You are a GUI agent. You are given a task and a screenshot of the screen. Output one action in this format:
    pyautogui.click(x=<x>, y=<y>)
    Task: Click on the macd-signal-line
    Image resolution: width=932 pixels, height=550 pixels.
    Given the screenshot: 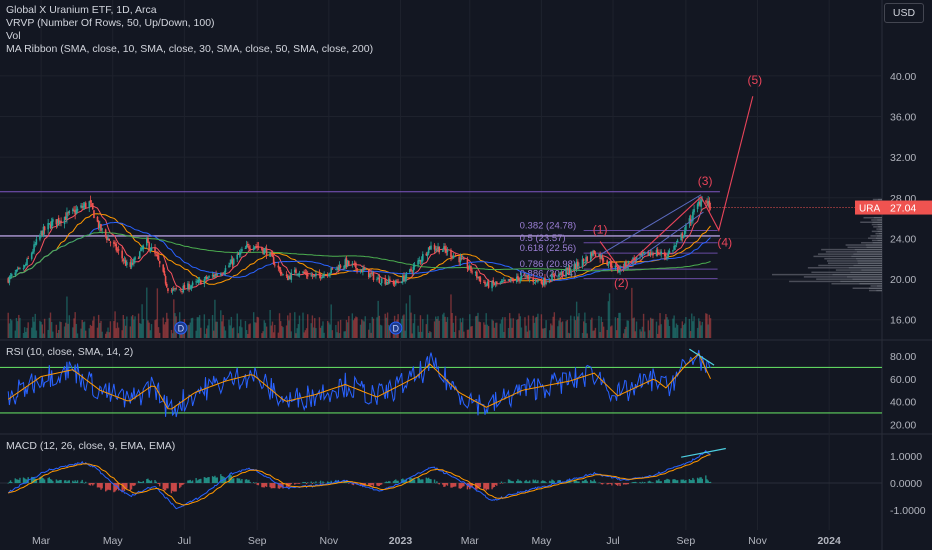 What is the action you would take?
    pyautogui.click(x=359, y=480)
    